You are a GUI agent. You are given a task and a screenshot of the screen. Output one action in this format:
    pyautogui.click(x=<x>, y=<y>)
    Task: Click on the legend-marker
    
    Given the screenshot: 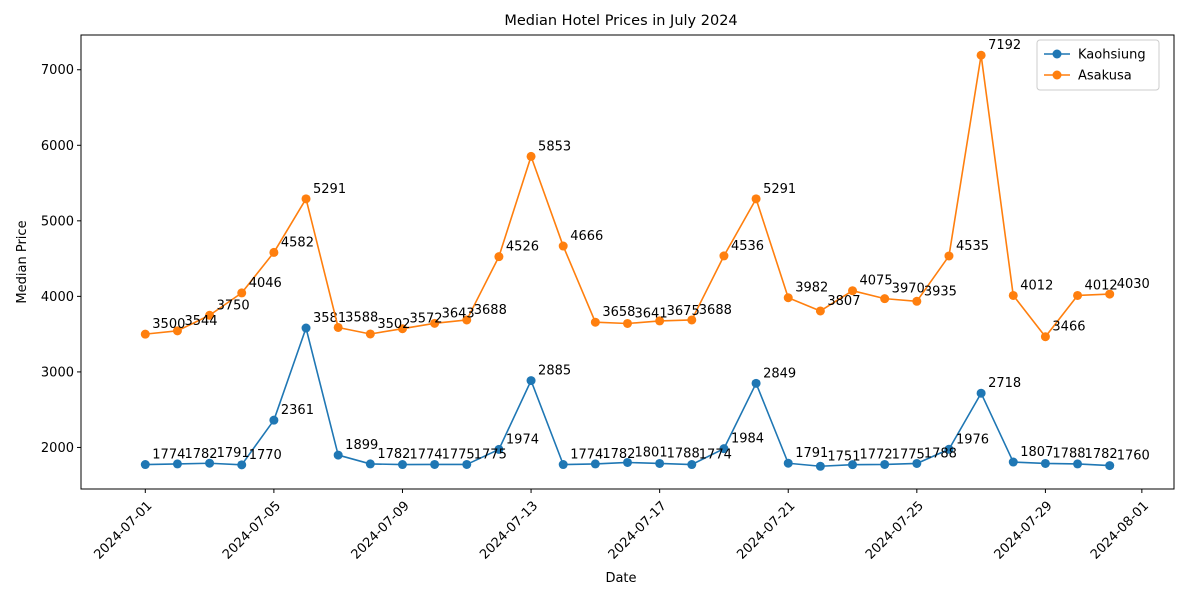 What is the action you would take?
    pyautogui.click(x=1057, y=75)
    